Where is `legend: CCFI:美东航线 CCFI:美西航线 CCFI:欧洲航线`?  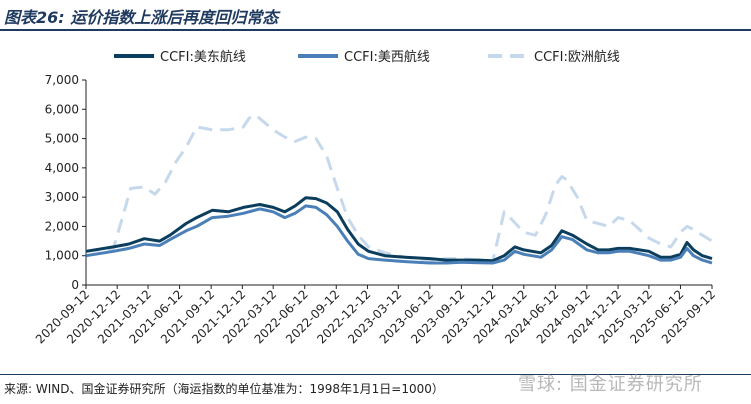 legend: CCFI:美东航线 CCFI:美西航线 CCFI:欧洲航线 is located at coordinates (367, 57).